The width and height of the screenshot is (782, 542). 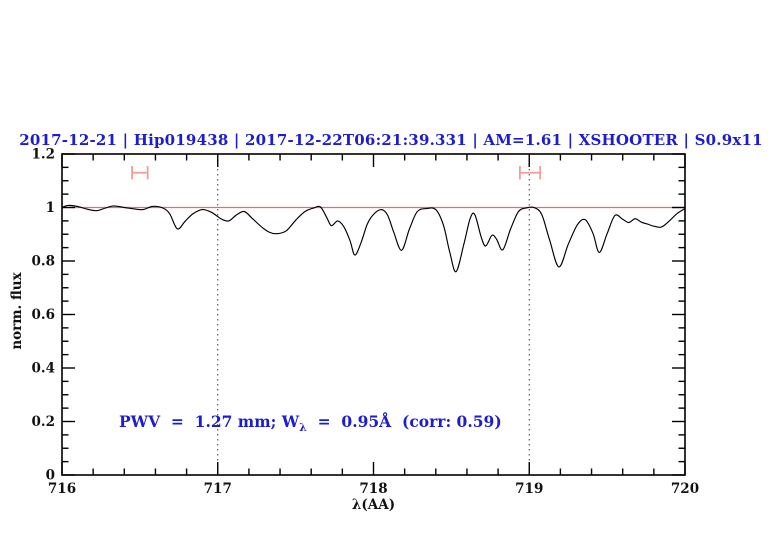 I want to click on y-tick-label: 1.2, so click(x=44, y=155).